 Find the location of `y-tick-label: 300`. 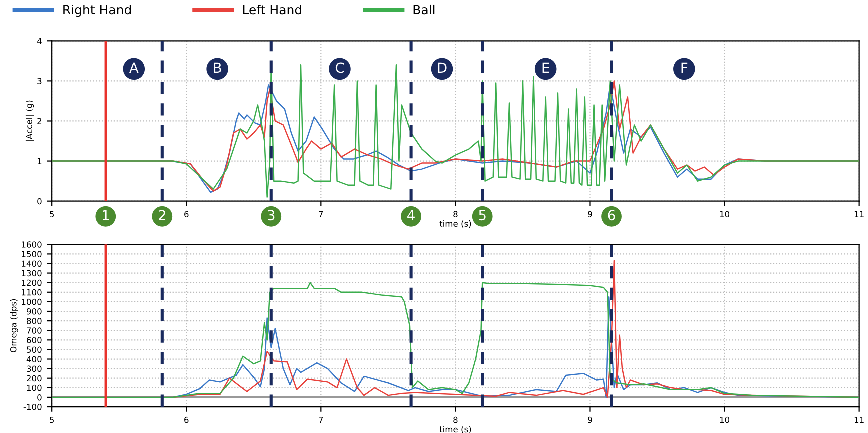

y-tick-label: 300 is located at coordinates (34, 369).